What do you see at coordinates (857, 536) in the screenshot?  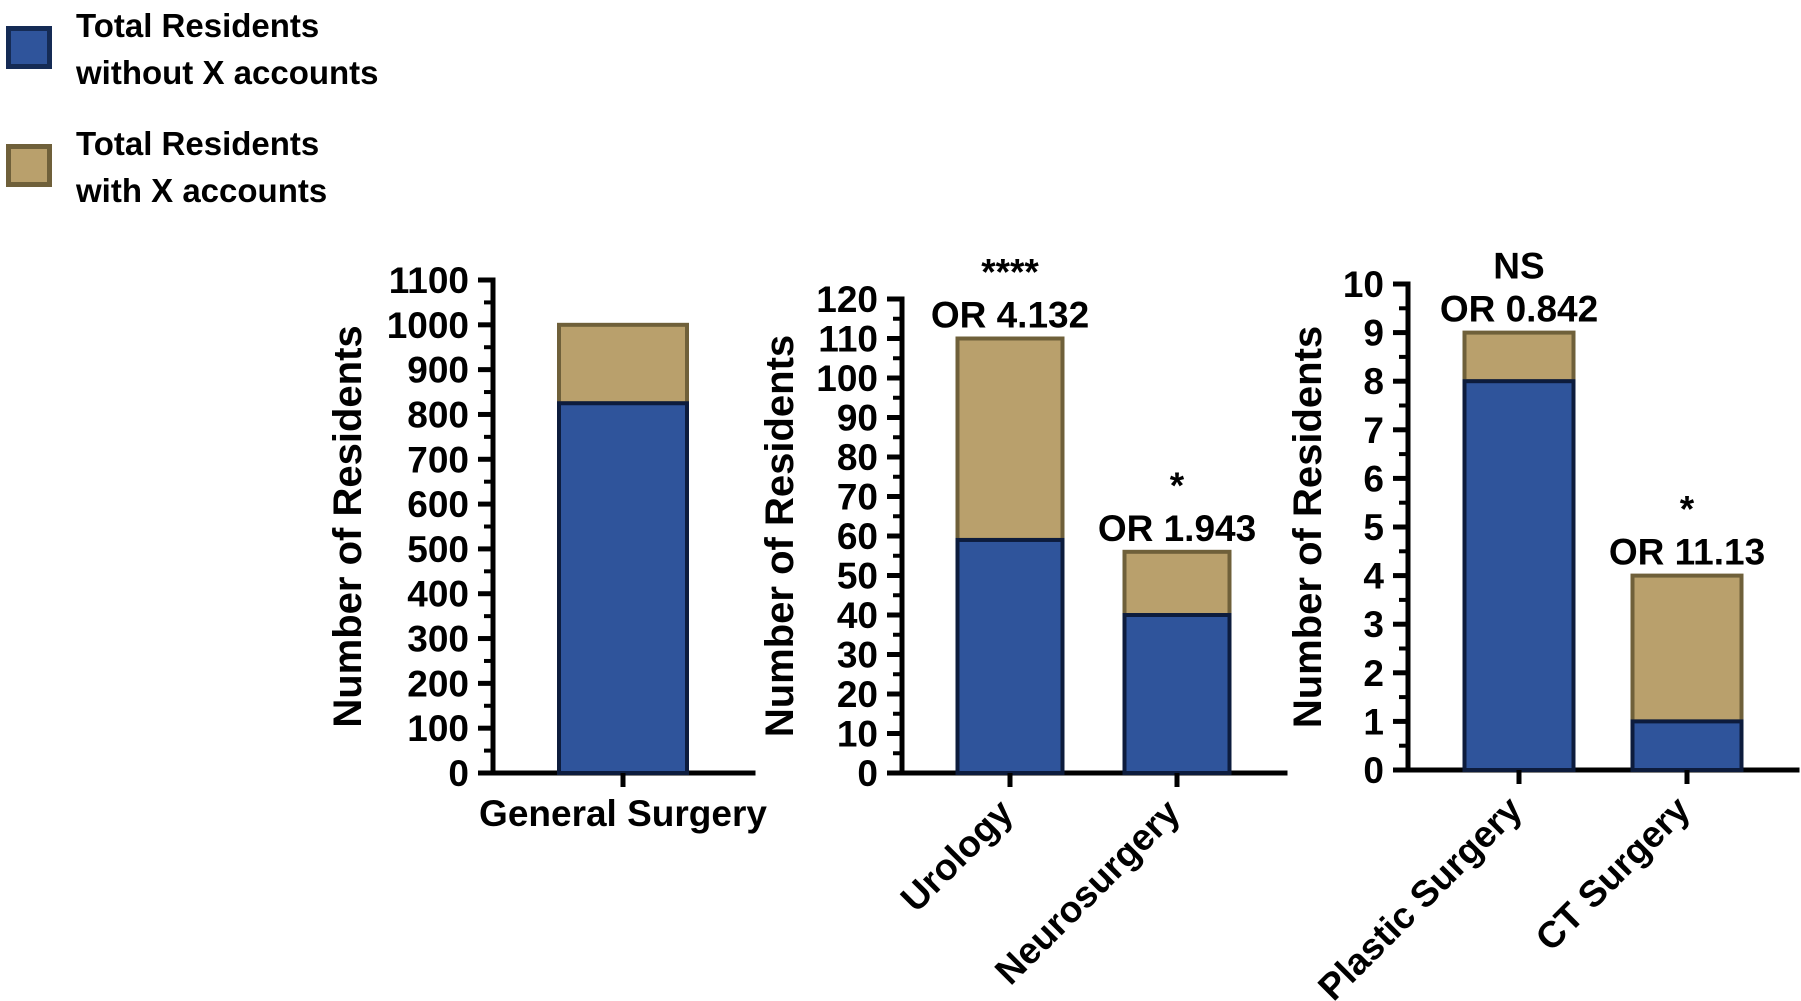 I see `y-tick-label: 60` at bounding box center [857, 536].